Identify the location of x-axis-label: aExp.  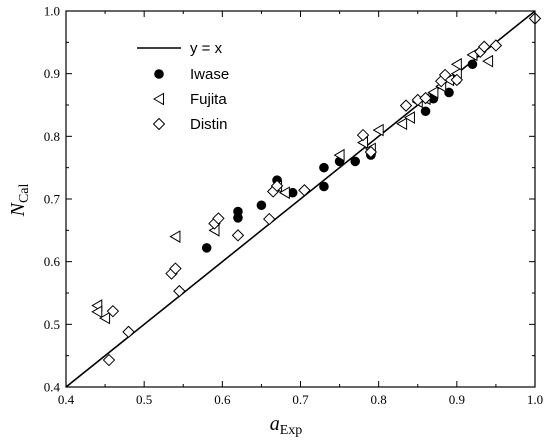
(286, 425).